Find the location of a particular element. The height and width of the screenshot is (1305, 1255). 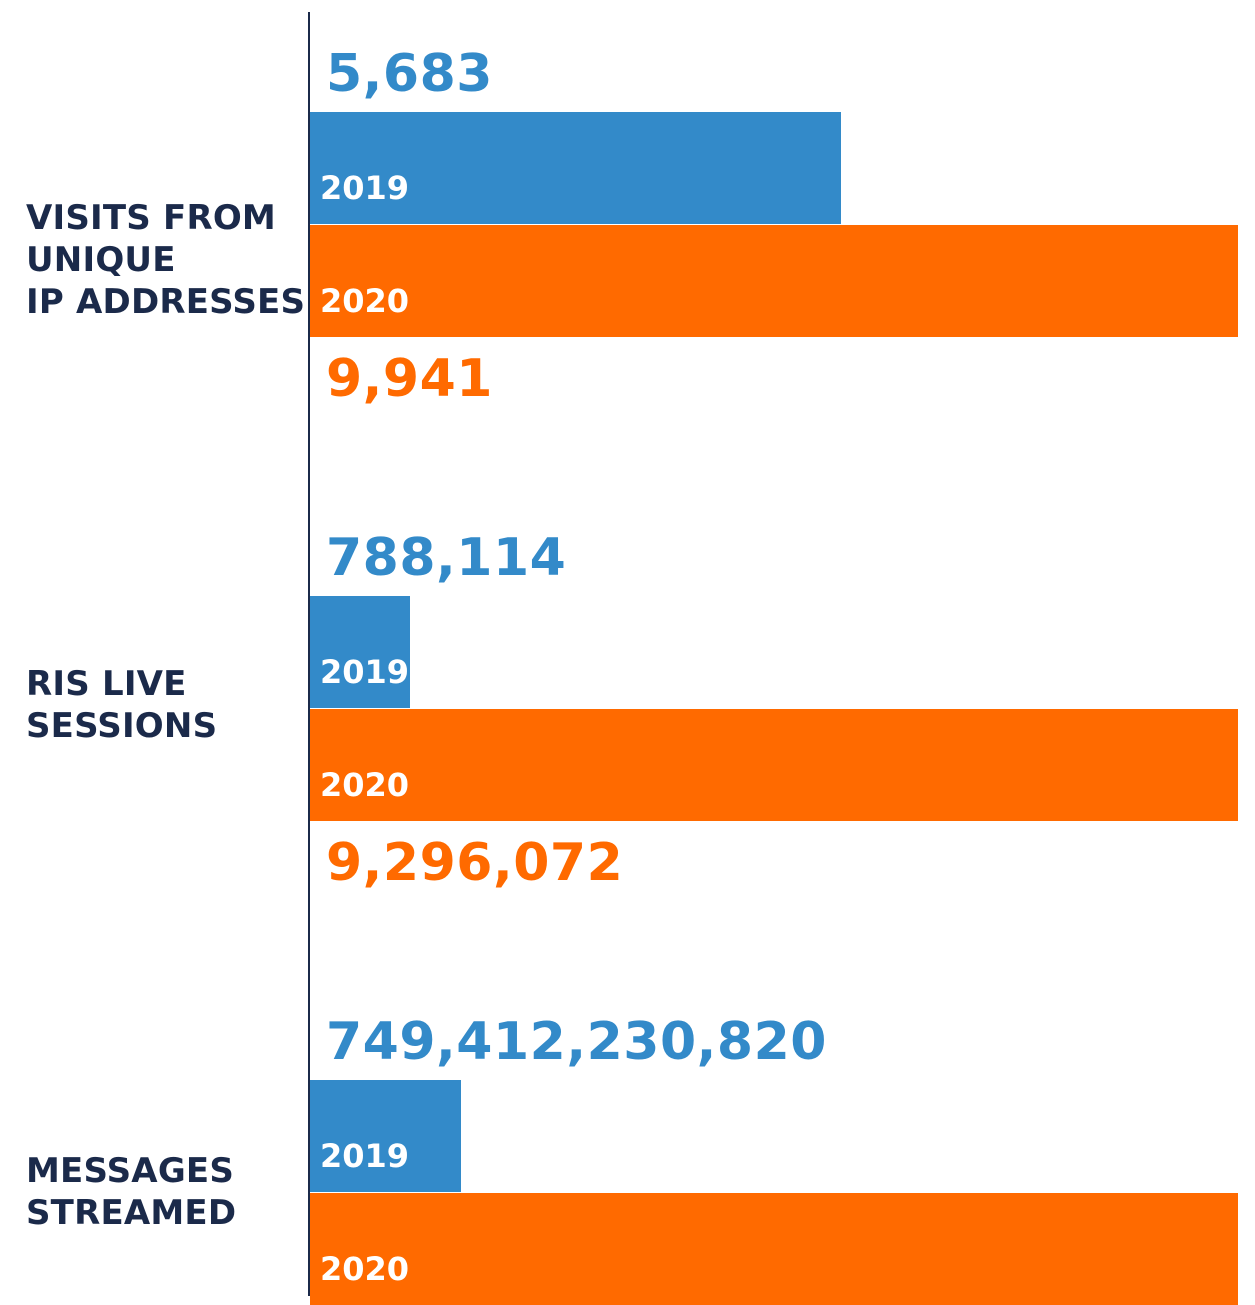

value-label-2020: 9,941 is located at coordinates (409, 379).